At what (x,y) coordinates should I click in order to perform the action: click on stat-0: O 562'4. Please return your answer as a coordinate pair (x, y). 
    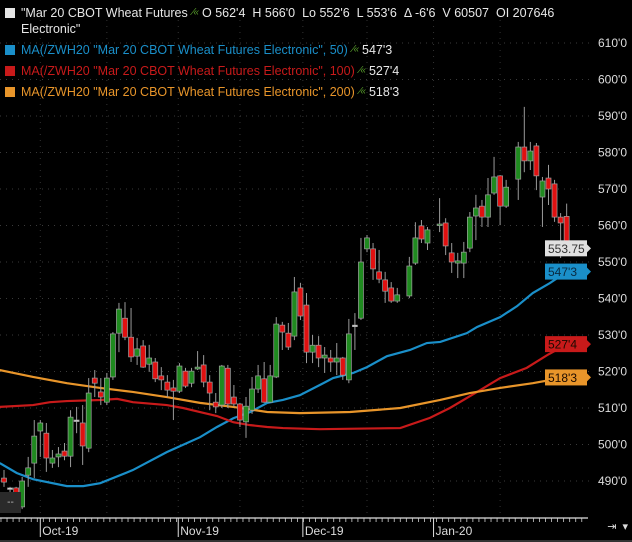
    Looking at the image, I should click on (224, 13).